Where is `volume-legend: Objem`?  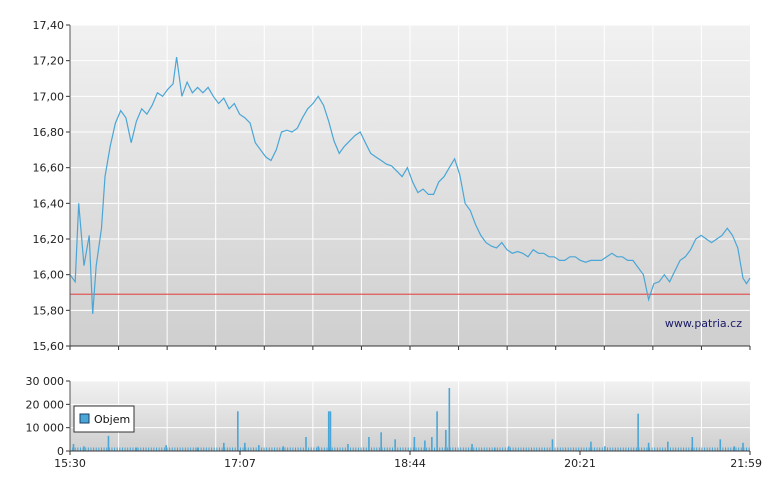
volume-legend: Objem is located at coordinates (104, 419).